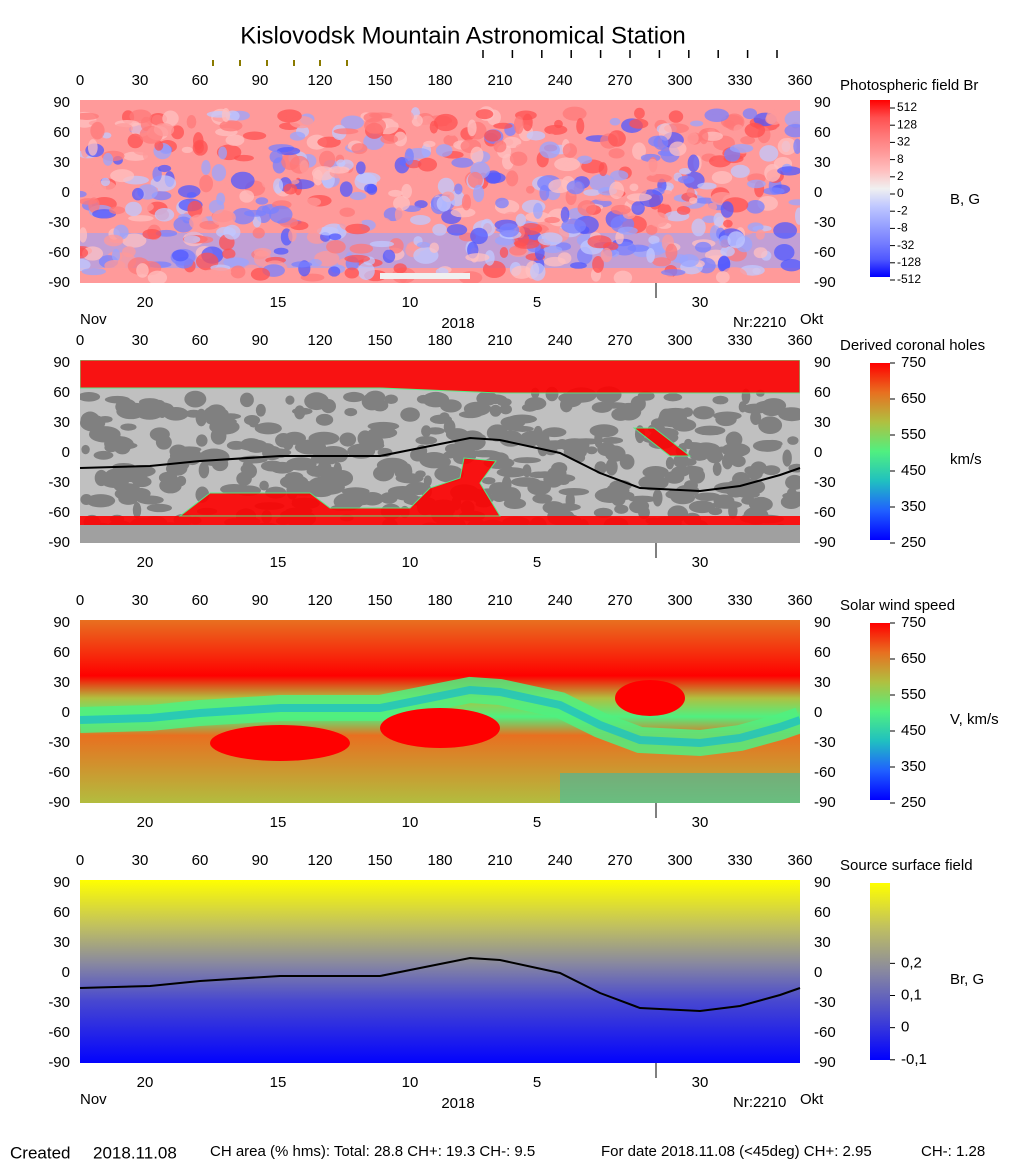 This screenshot has height=1172, width=1020. Describe the element at coordinates (463, 35) in the screenshot. I see `figure-title: Kislovodsk Mountain Astronomical Station` at that location.